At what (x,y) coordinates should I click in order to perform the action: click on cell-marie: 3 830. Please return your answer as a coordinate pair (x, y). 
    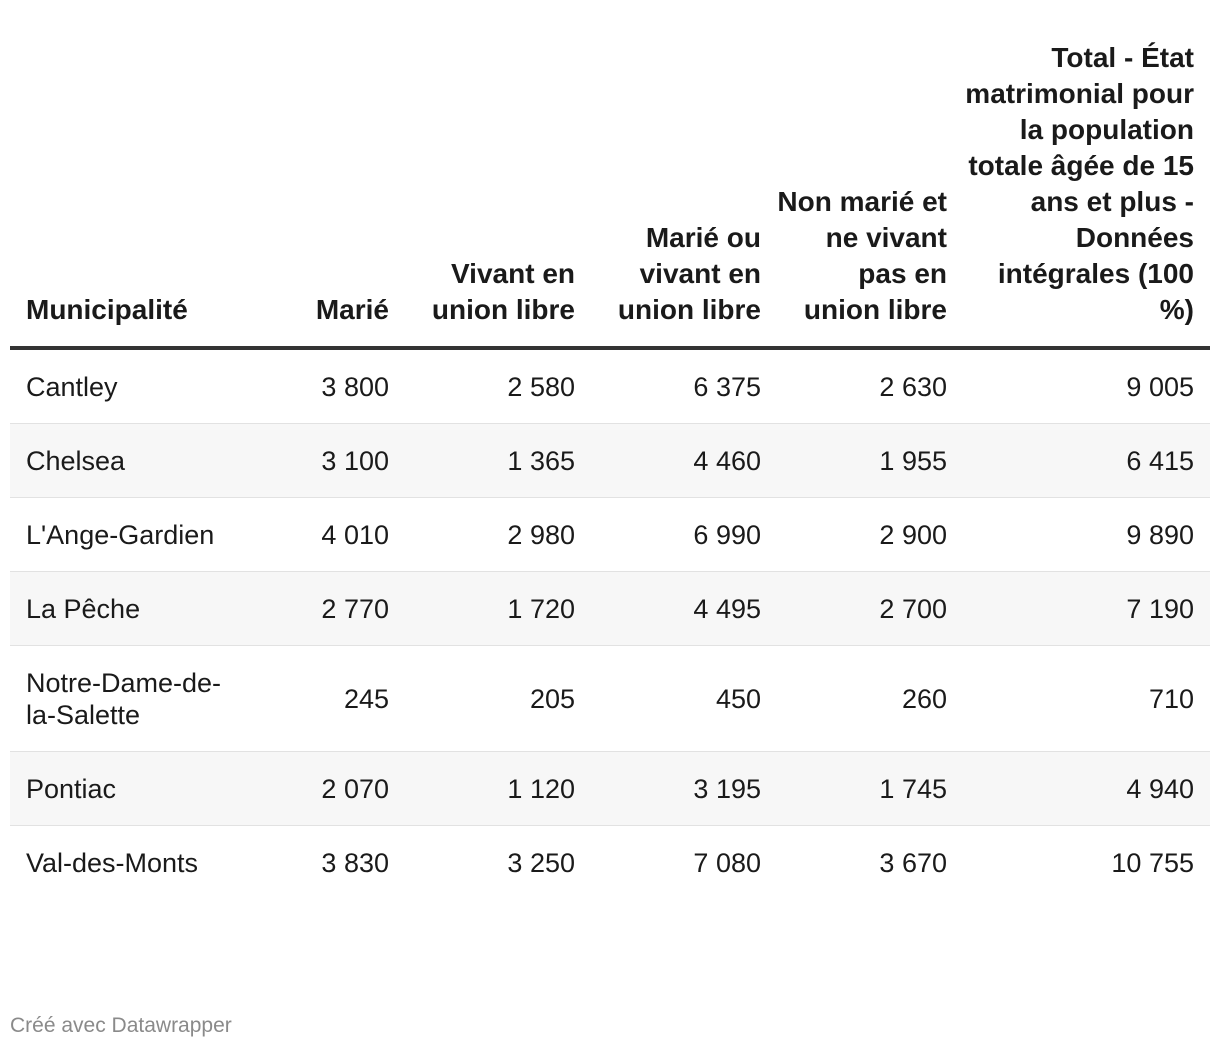
    Looking at the image, I should click on (355, 862).